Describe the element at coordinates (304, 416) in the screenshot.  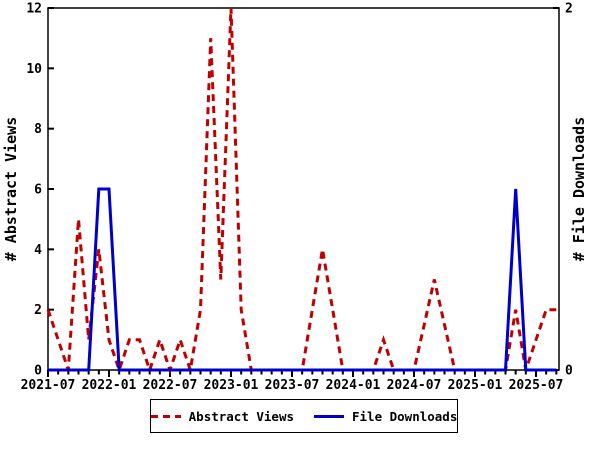
I see `legend: Abstract Views File Downloads` at that location.